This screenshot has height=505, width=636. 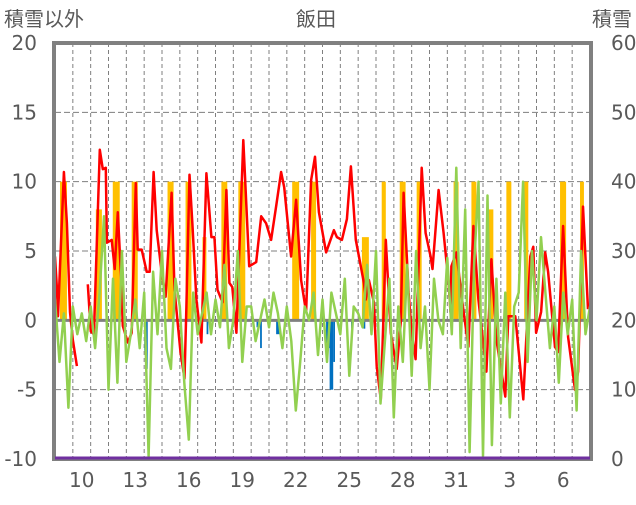 What do you see at coordinates (456, 480) in the screenshot?
I see `x-tick-label: 31` at bounding box center [456, 480].